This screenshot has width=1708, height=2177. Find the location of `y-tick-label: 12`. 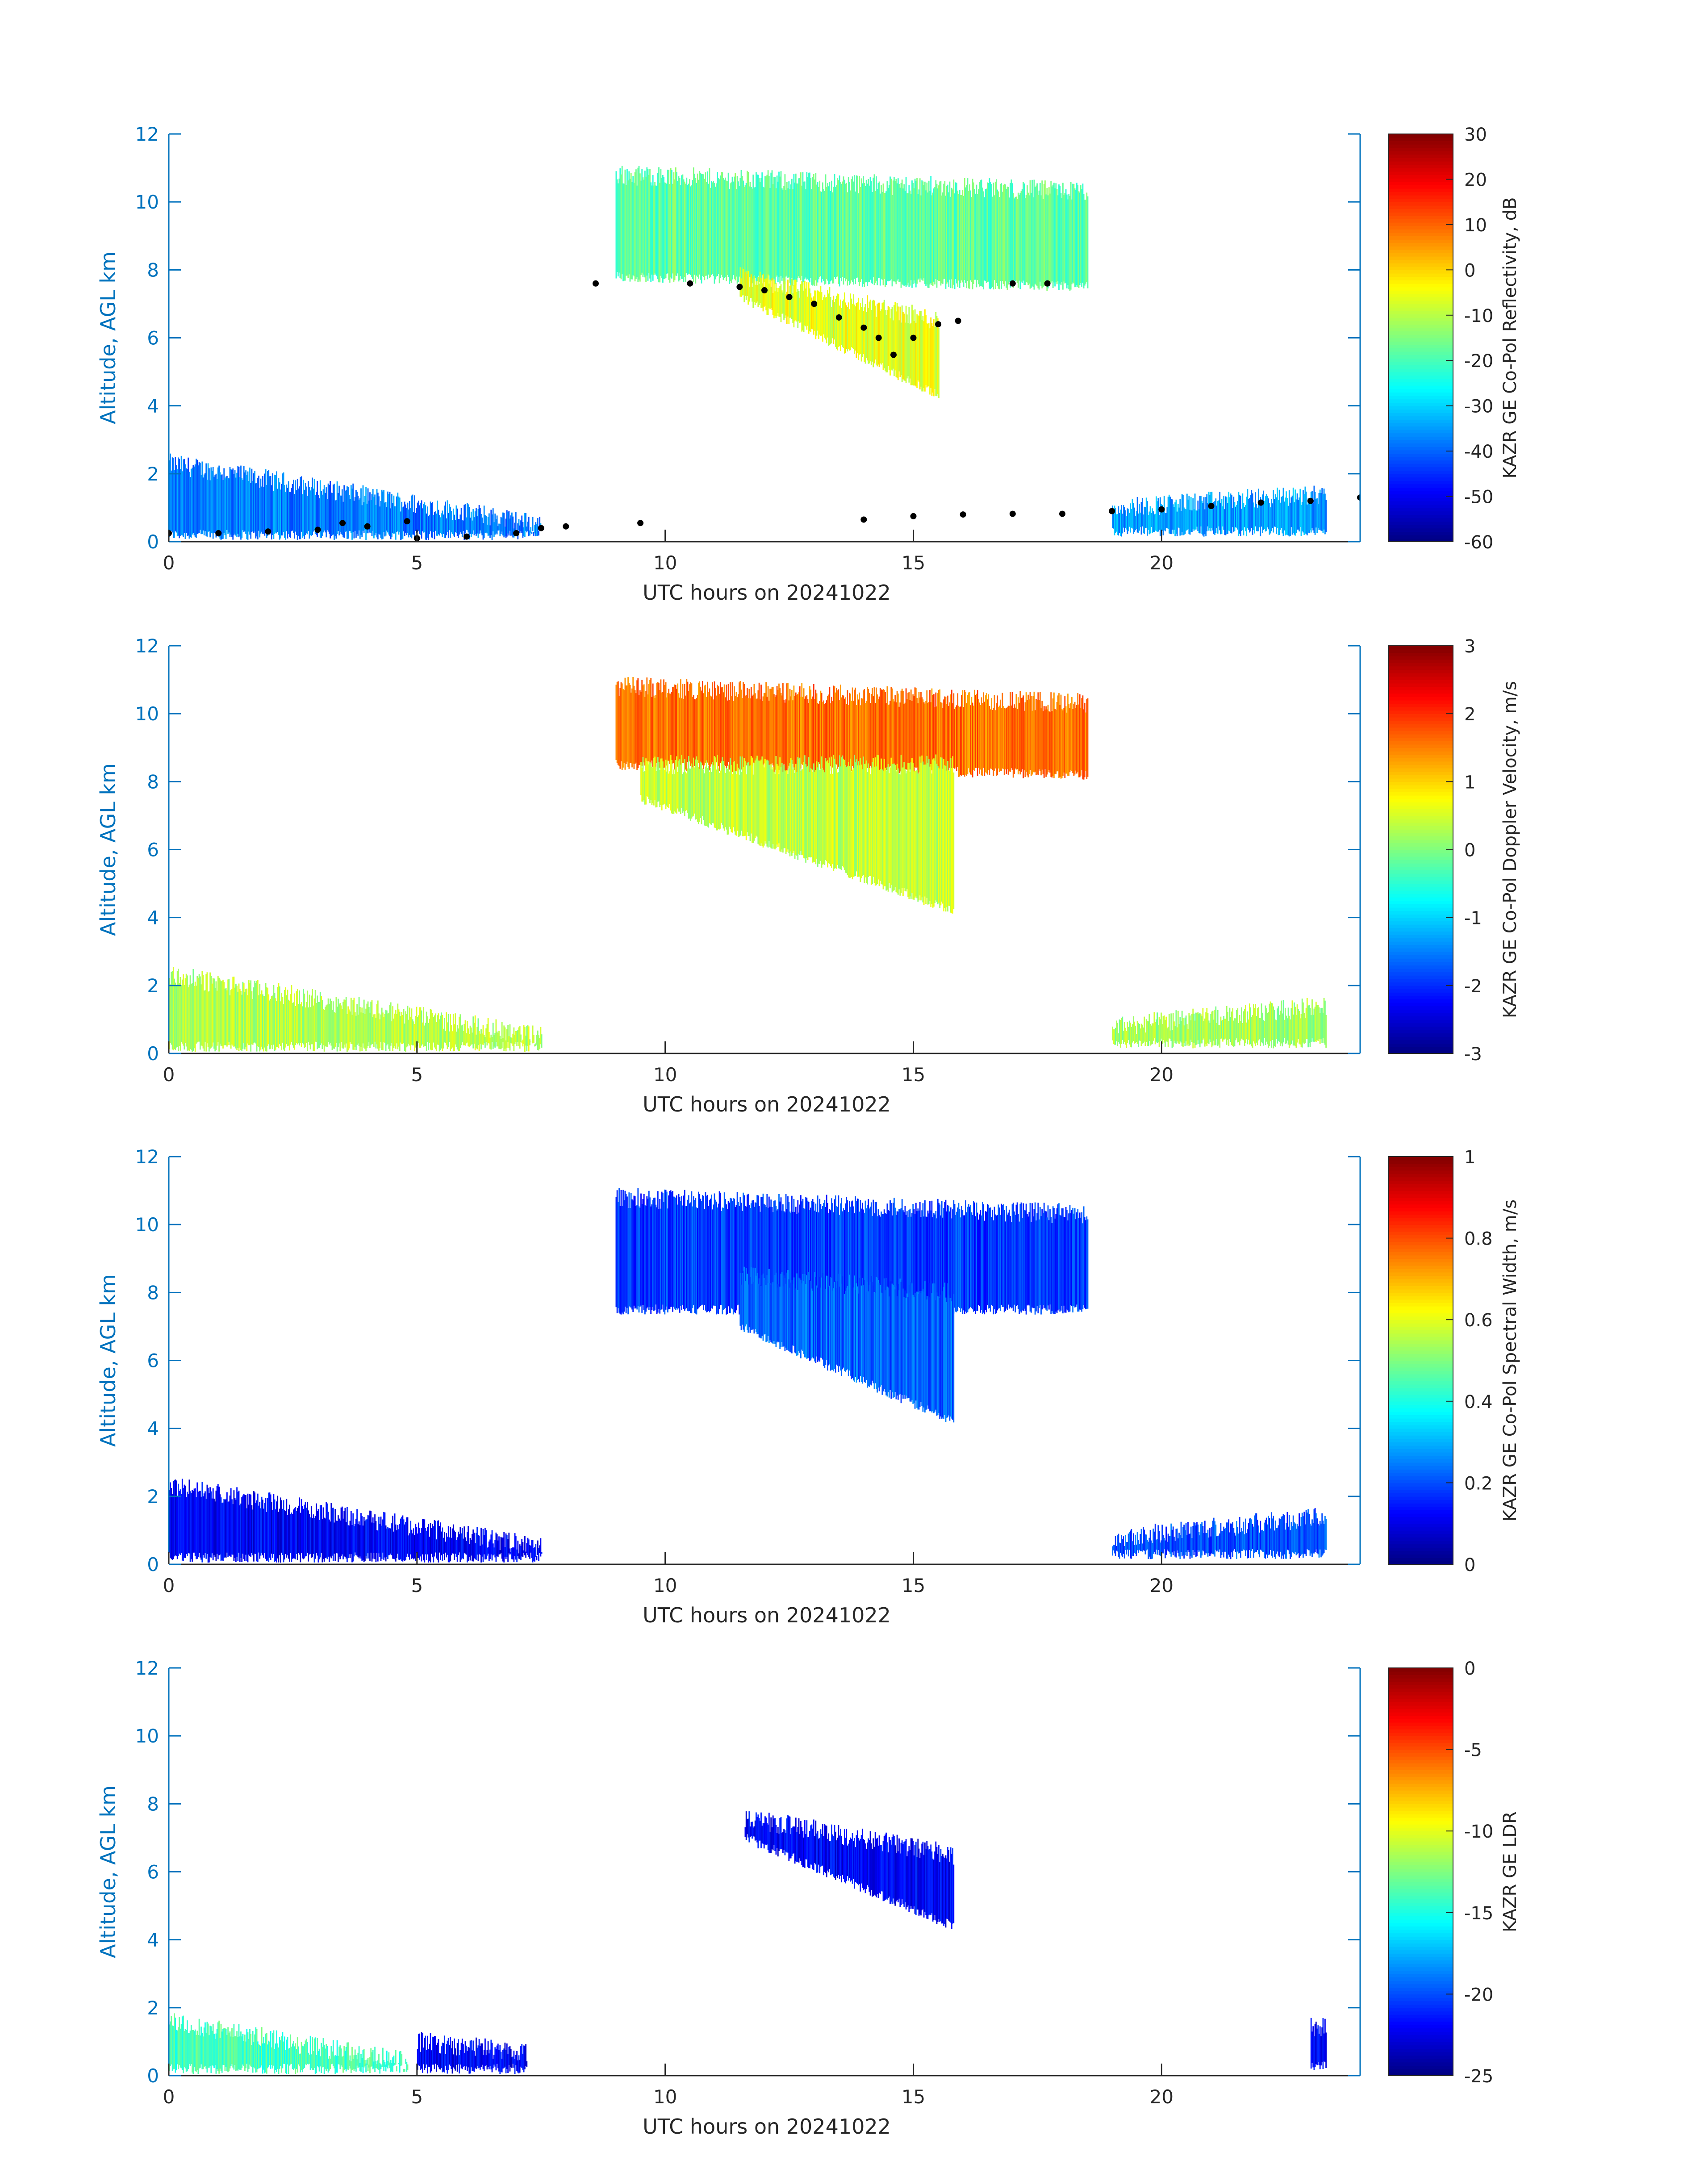

y-tick-label: 12 is located at coordinates (147, 134).